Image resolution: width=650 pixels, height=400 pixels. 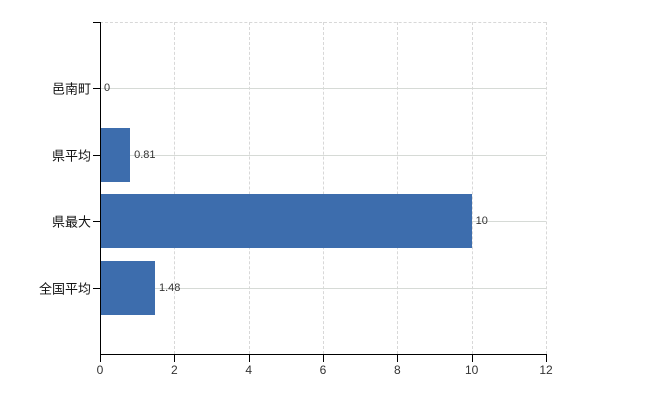 I want to click on y-axis-line, so click(x=100, y=188).